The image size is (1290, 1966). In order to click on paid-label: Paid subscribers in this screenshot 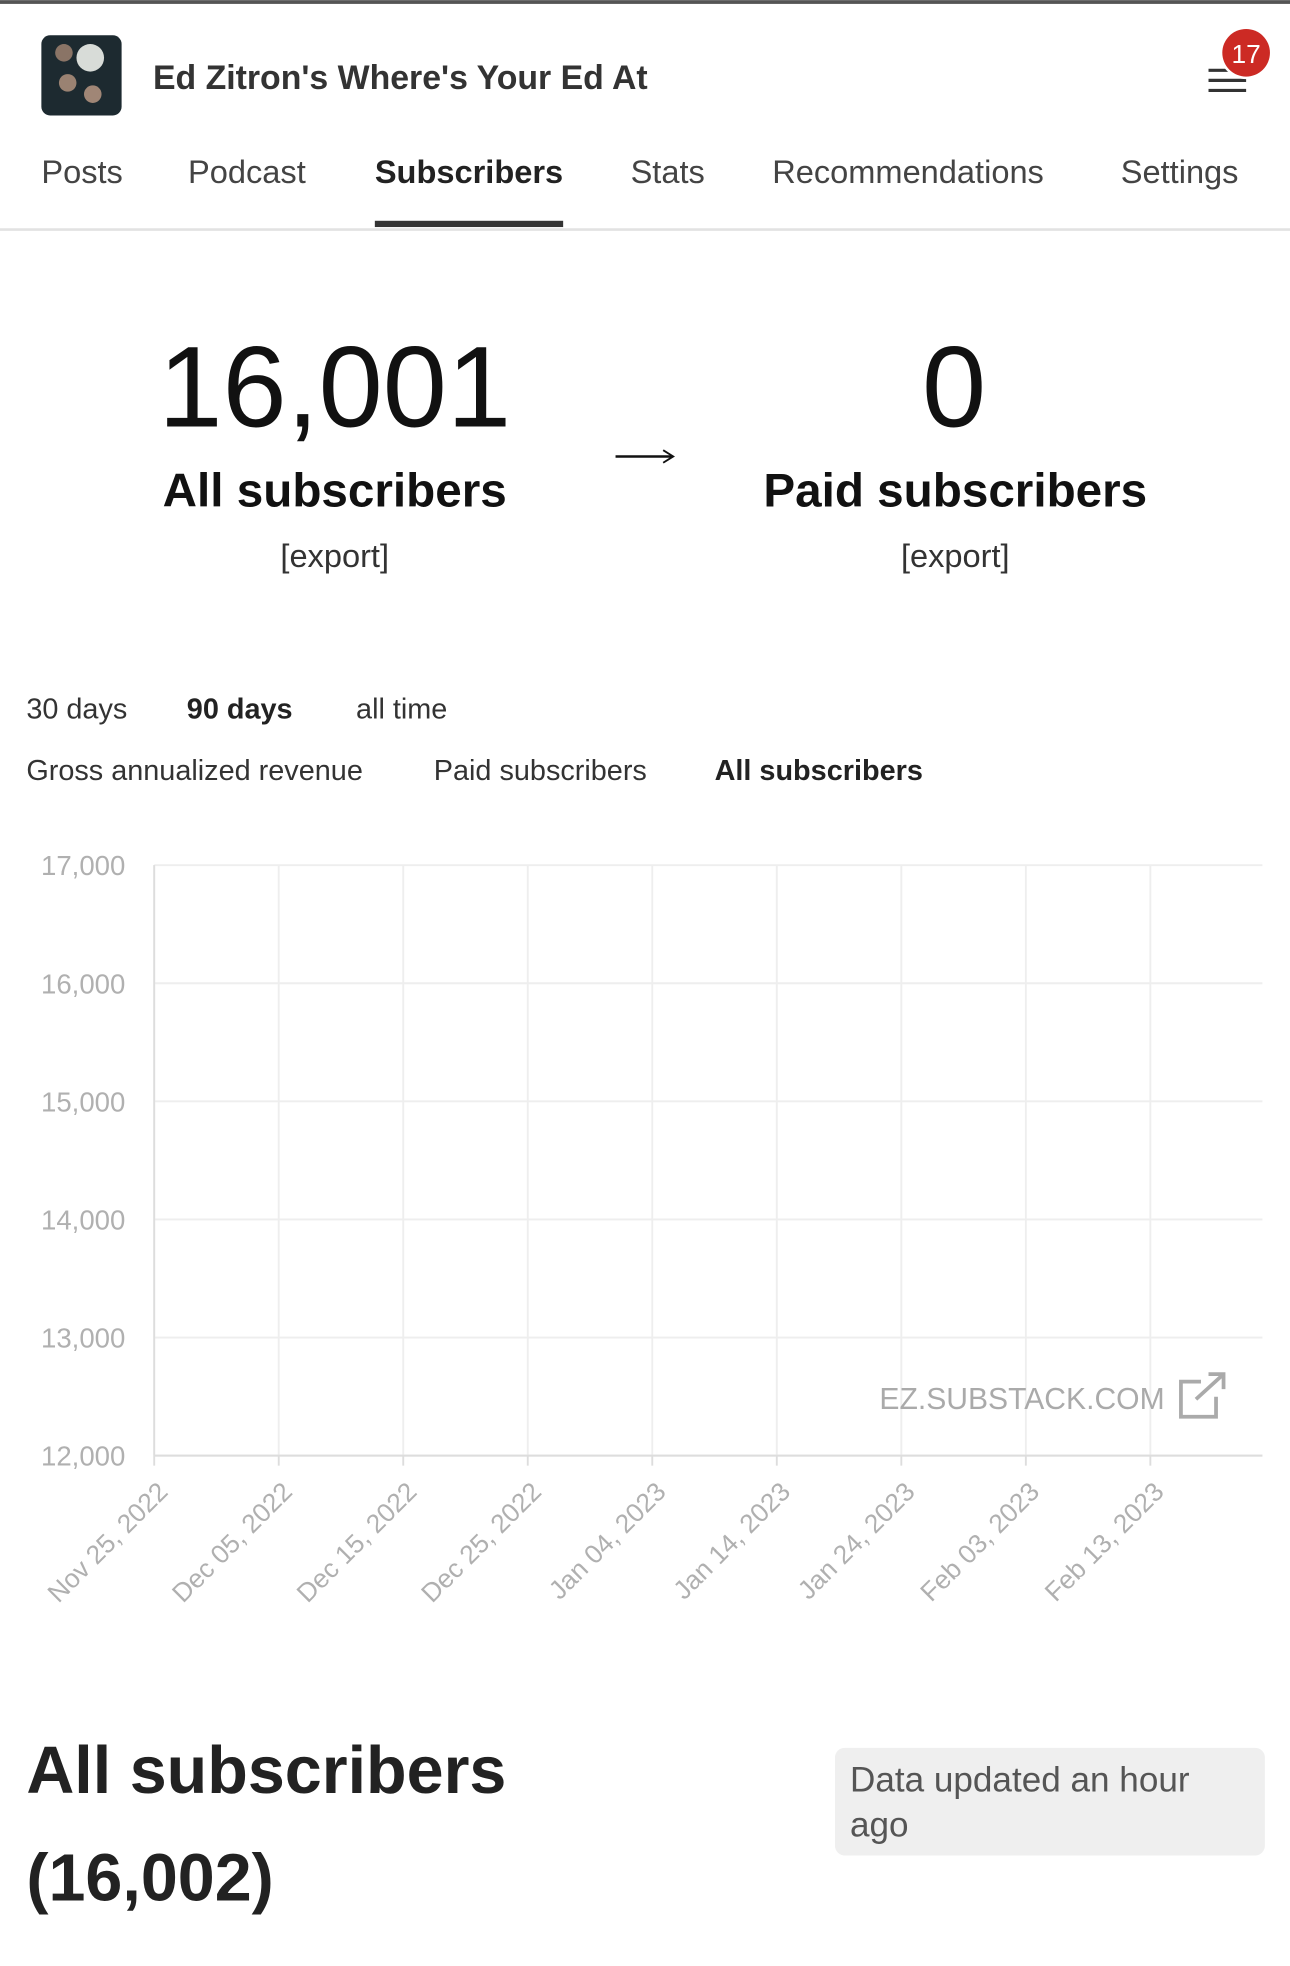, I will do `click(955, 491)`.